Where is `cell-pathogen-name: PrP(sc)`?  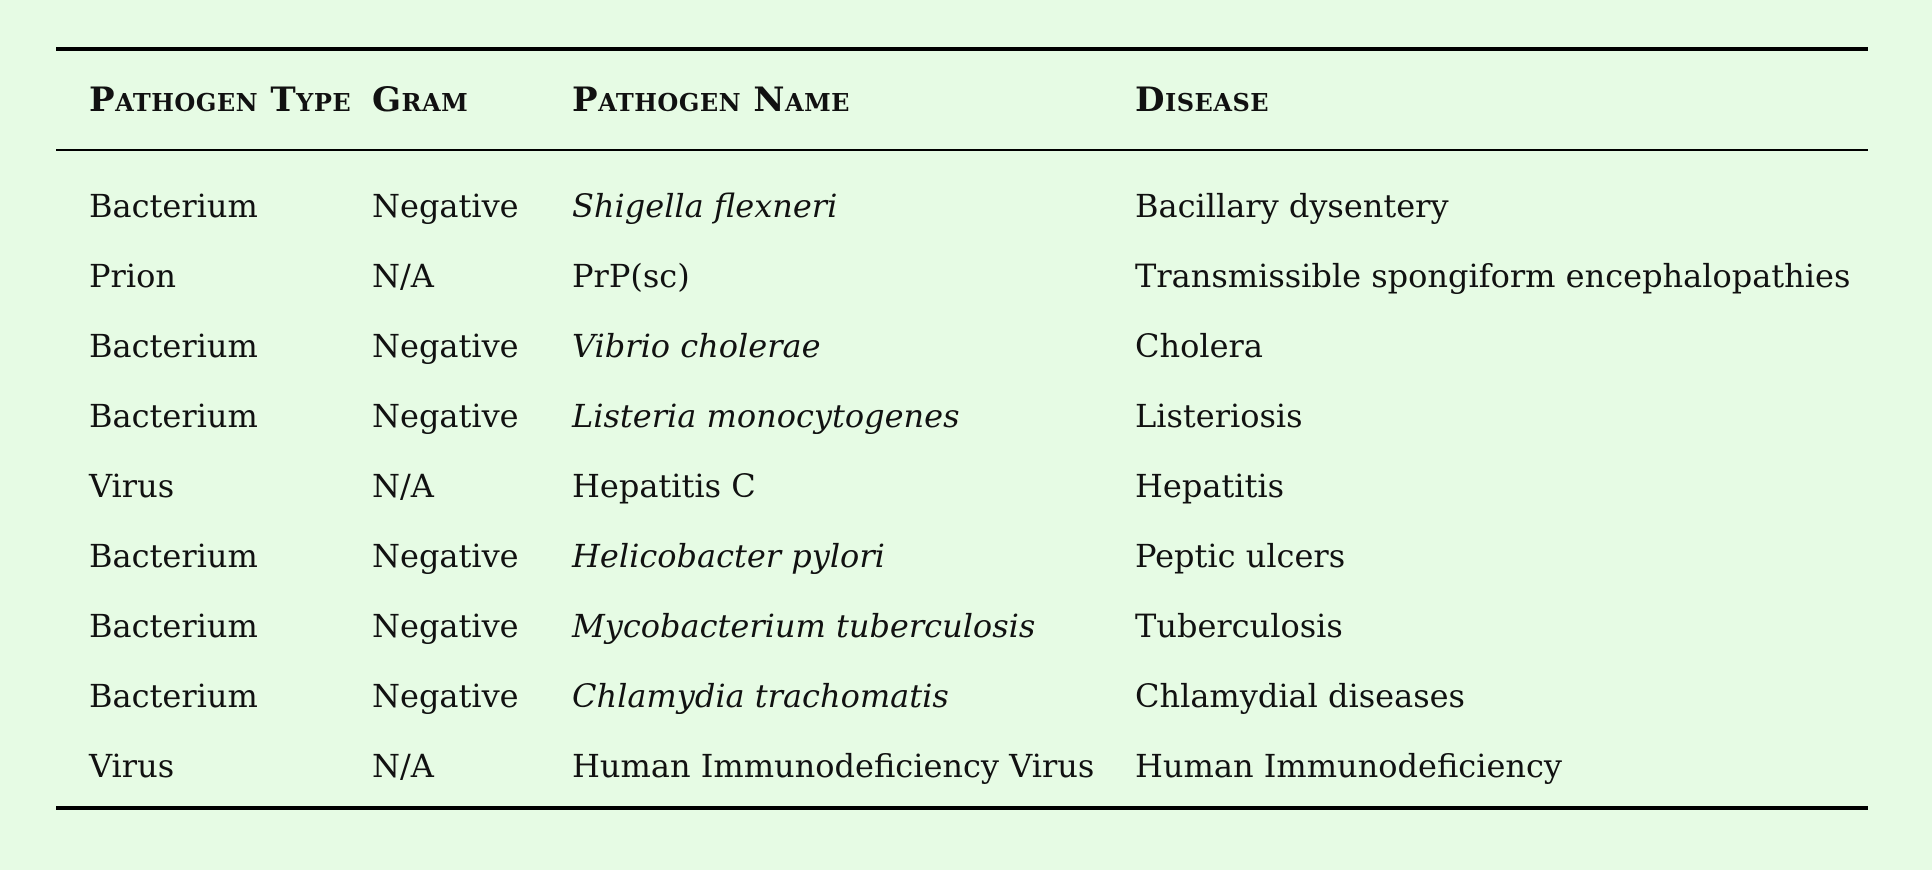
cell-pathogen-name: PrP(sc) is located at coordinates (631, 276).